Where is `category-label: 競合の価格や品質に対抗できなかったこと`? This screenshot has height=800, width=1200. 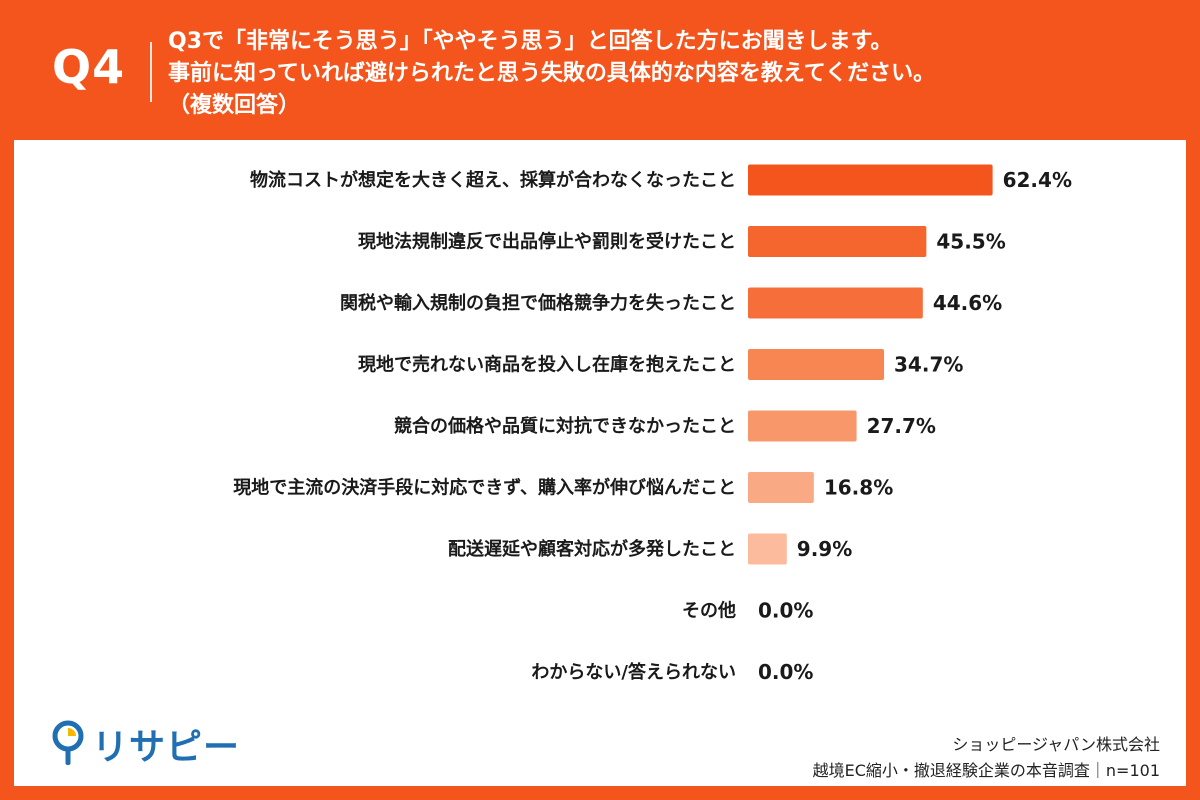 category-label: 競合の価格や品質に対抗できなかったこと is located at coordinates (565, 426).